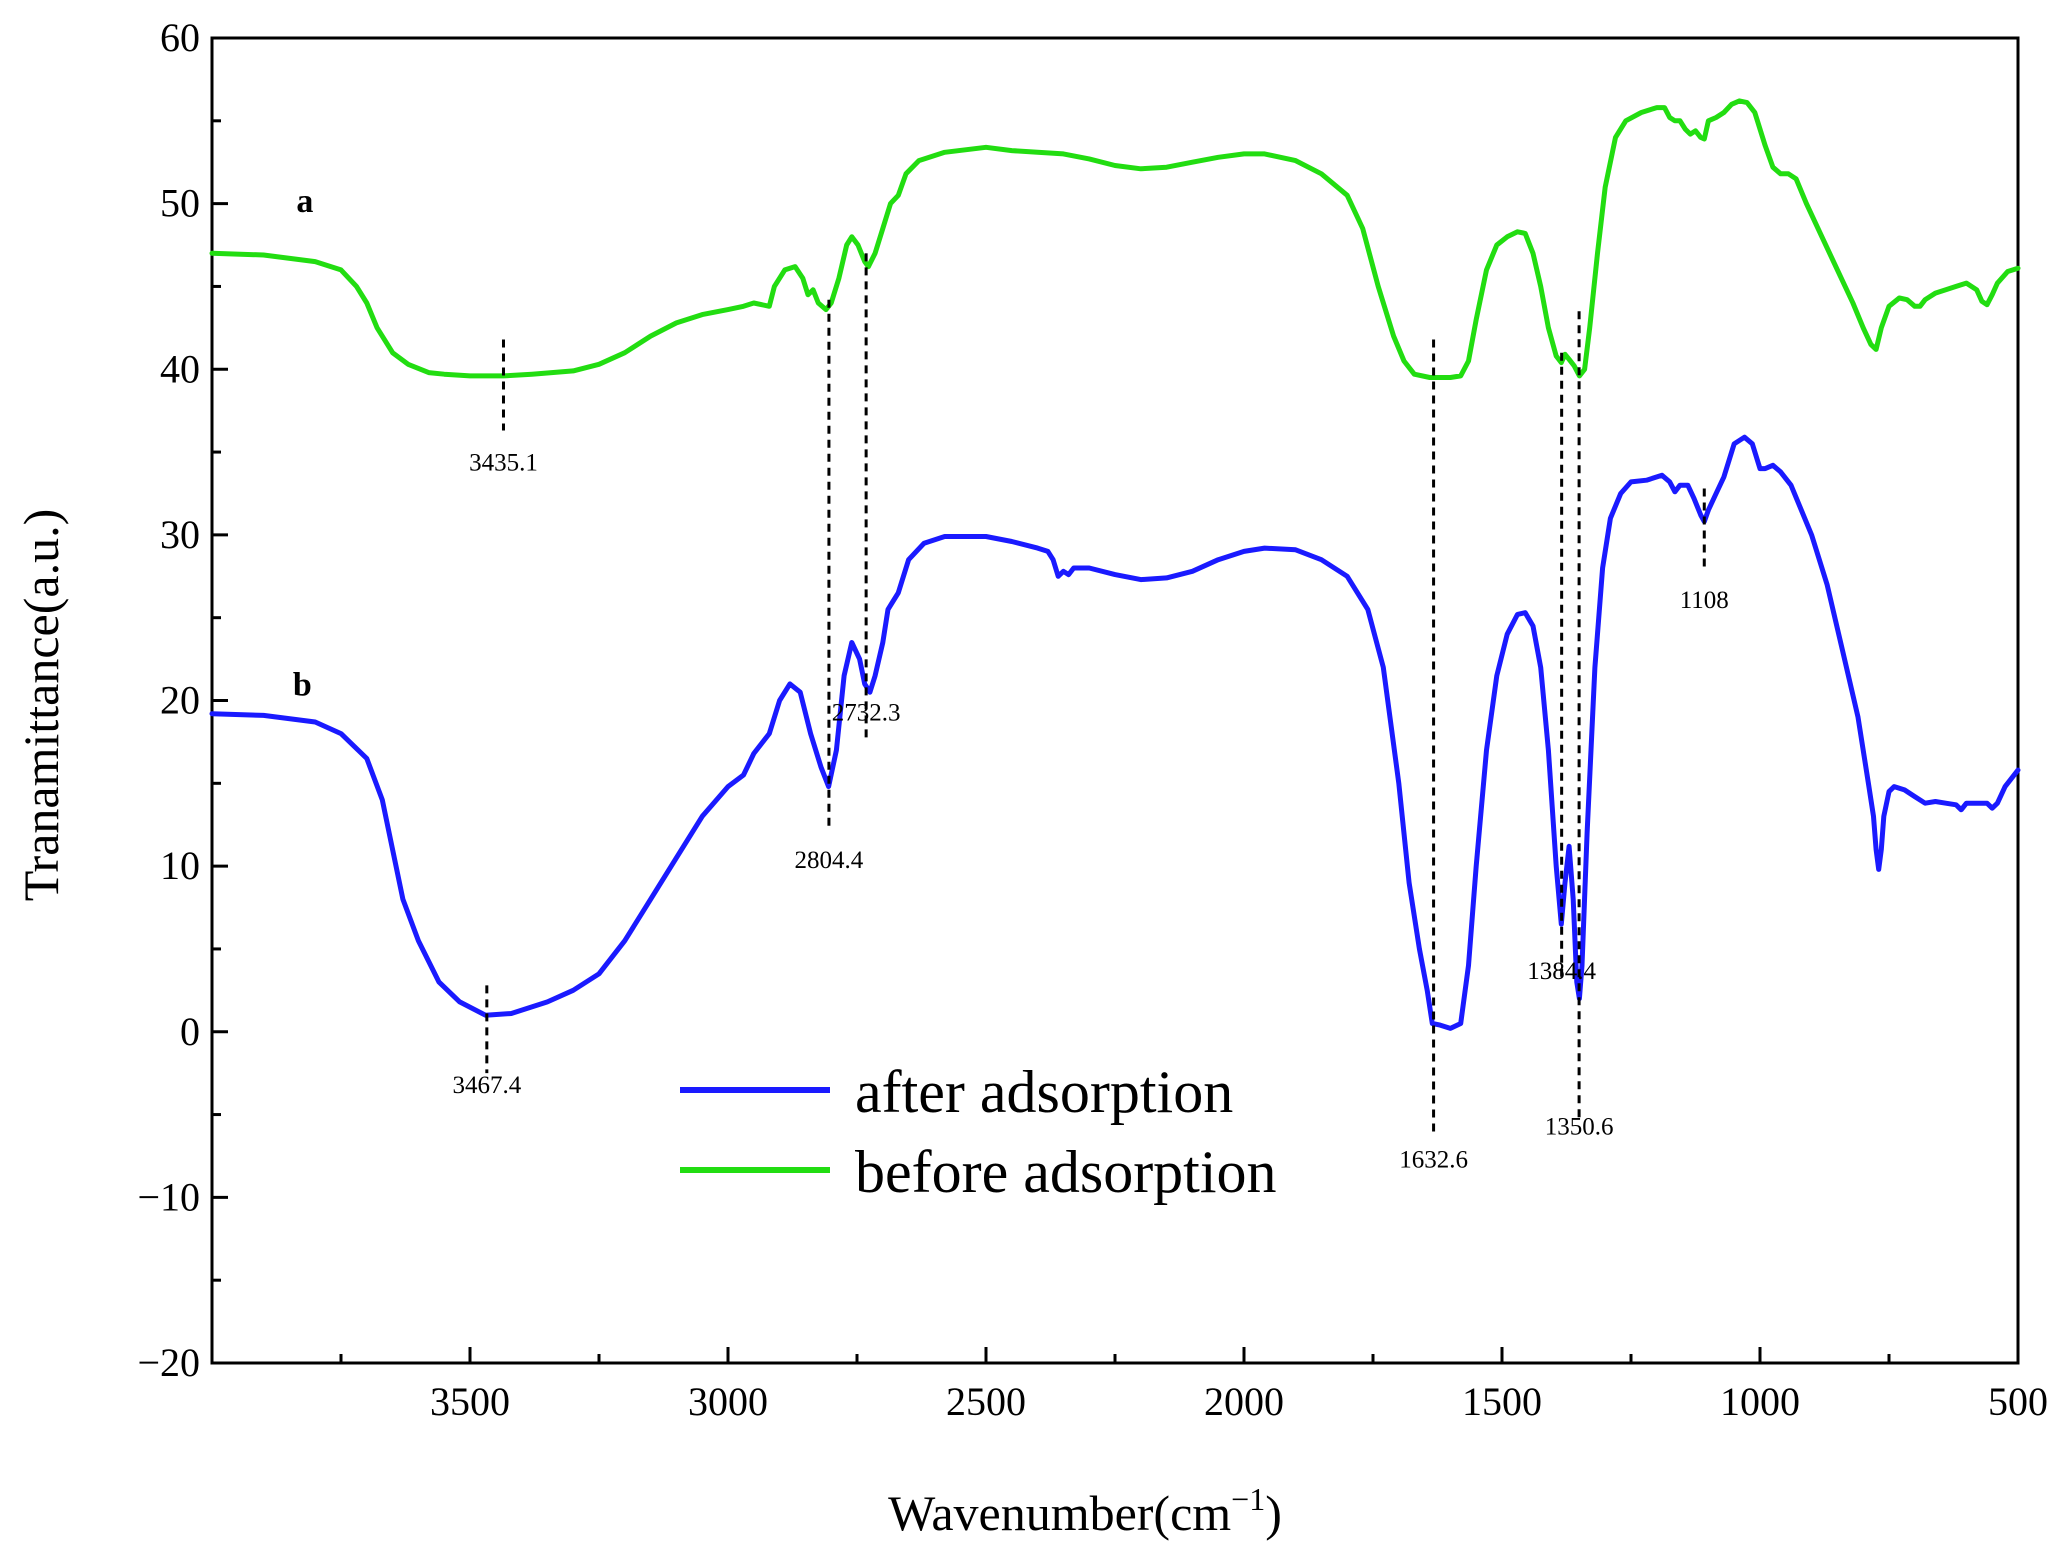  I want to click on annotation-label-2804.4: 2804.4, so click(829, 860).